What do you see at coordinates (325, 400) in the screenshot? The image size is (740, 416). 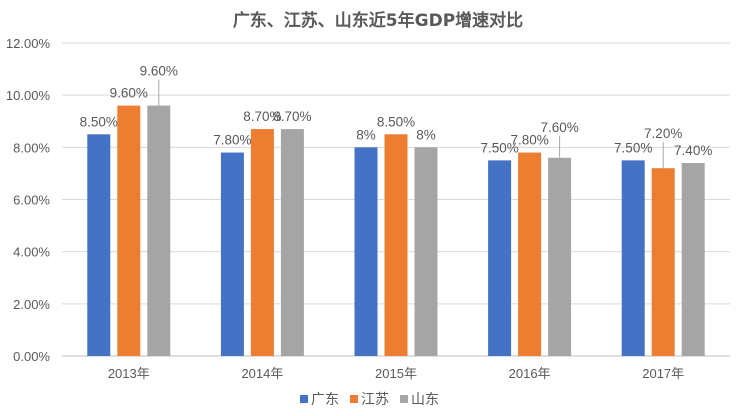 I see `legend-label: 广东` at bounding box center [325, 400].